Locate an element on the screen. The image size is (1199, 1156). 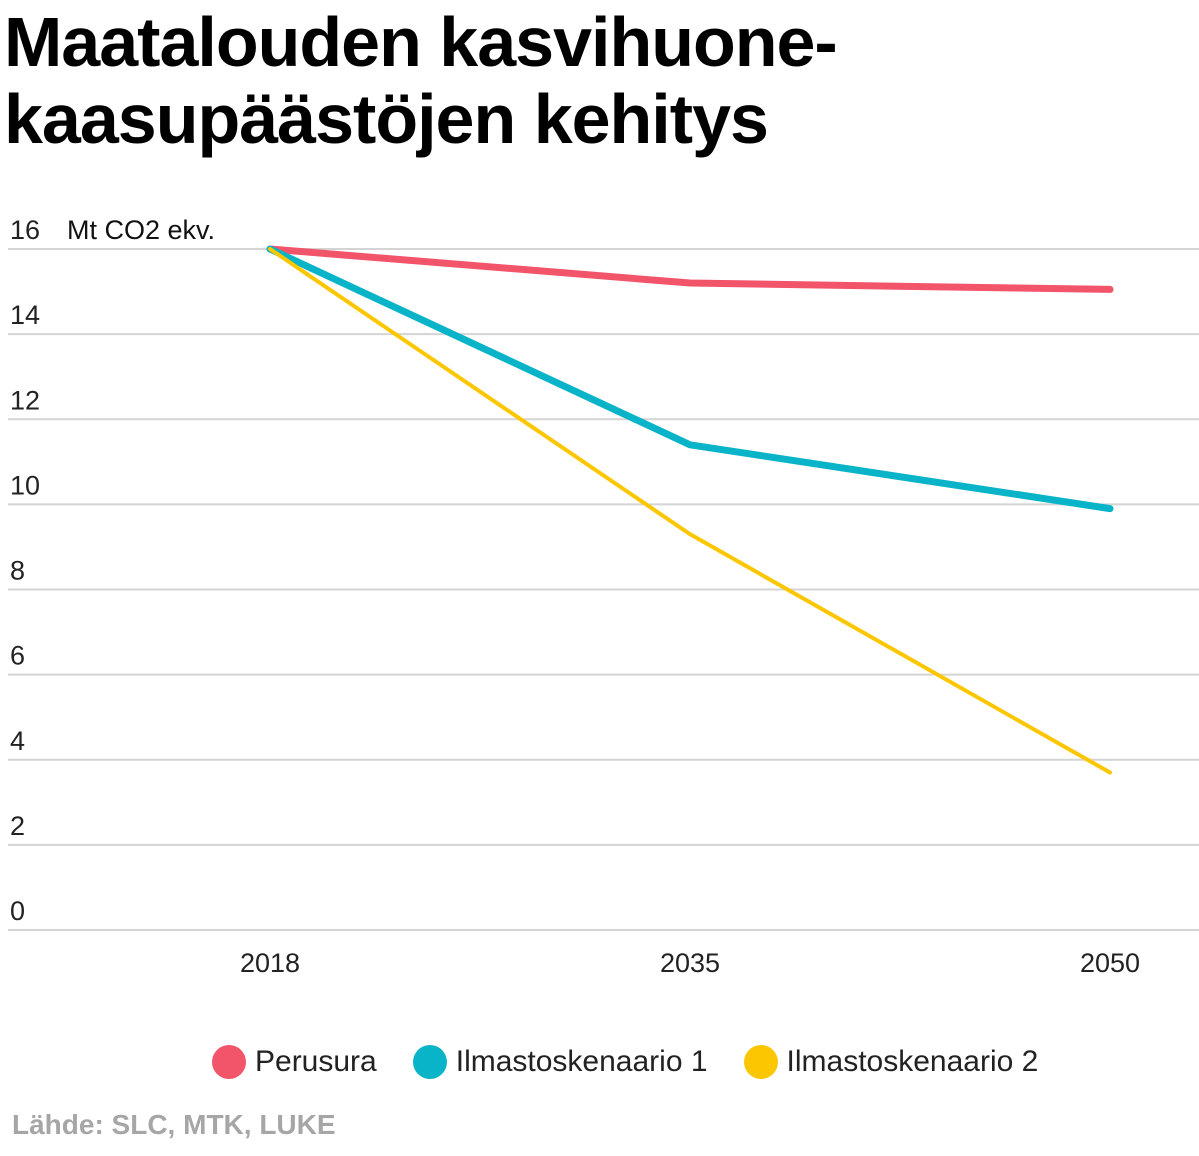
y-tick-label-8: 8 is located at coordinates (17, 571).